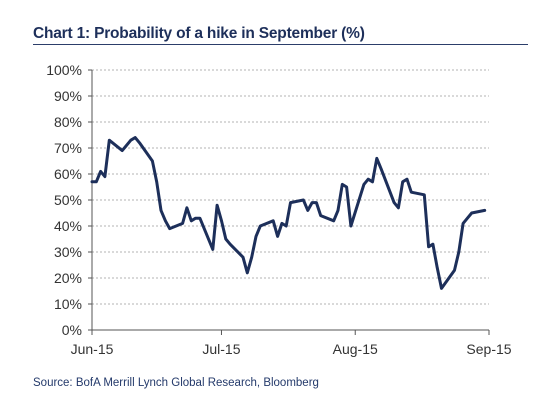 The height and width of the screenshot is (405, 559). What do you see at coordinates (68, 122) in the screenshot?
I see `y-tick-label: 80%` at bounding box center [68, 122].